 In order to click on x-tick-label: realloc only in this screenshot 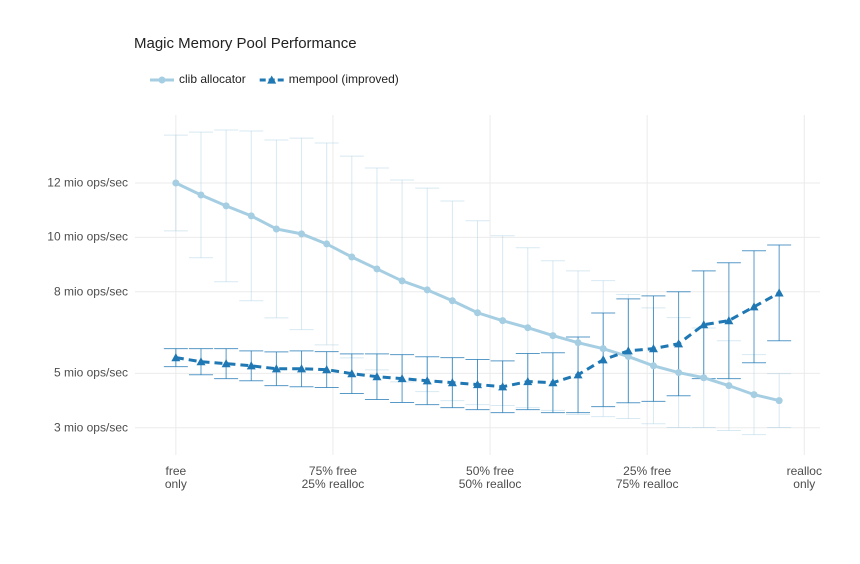, I will do `click(804, 477)`.